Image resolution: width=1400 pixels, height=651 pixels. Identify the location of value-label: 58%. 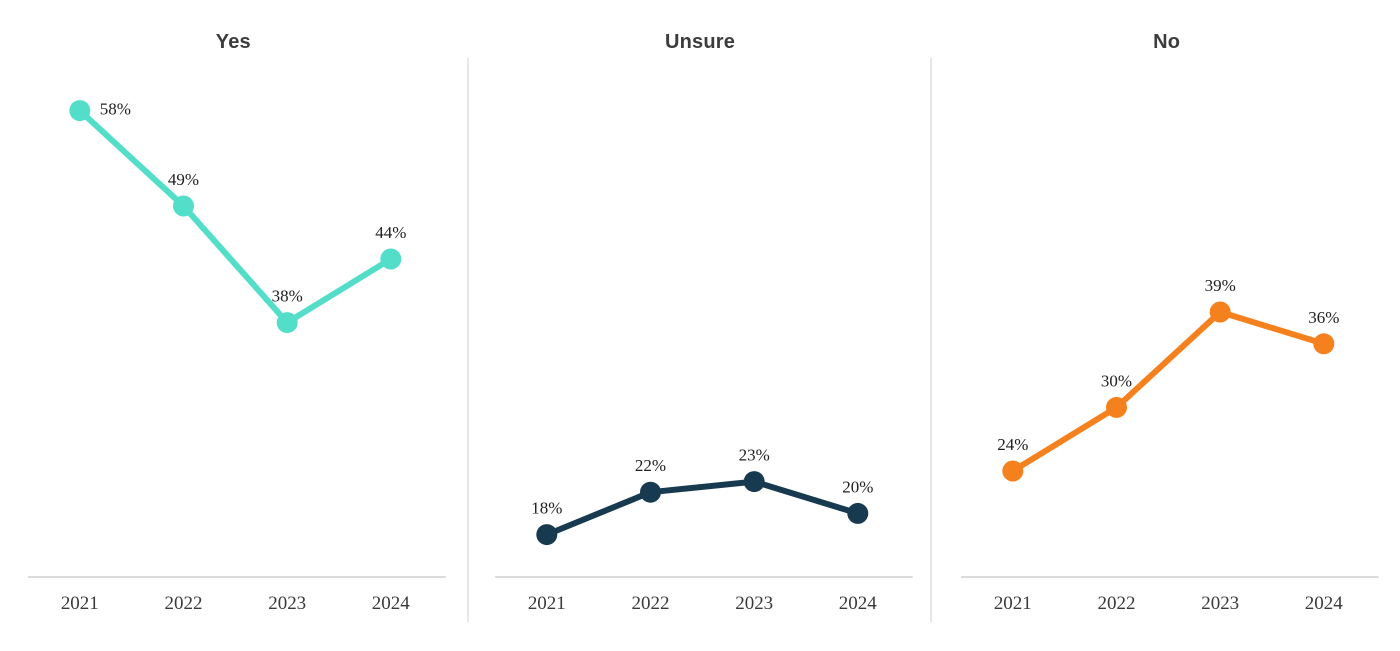
(115, 109).